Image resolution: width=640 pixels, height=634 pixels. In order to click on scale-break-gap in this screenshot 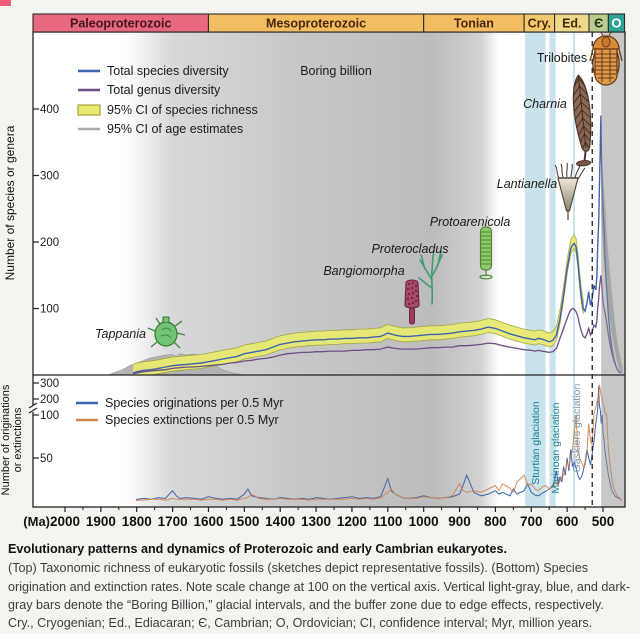, I will do `click(33, 408)`.